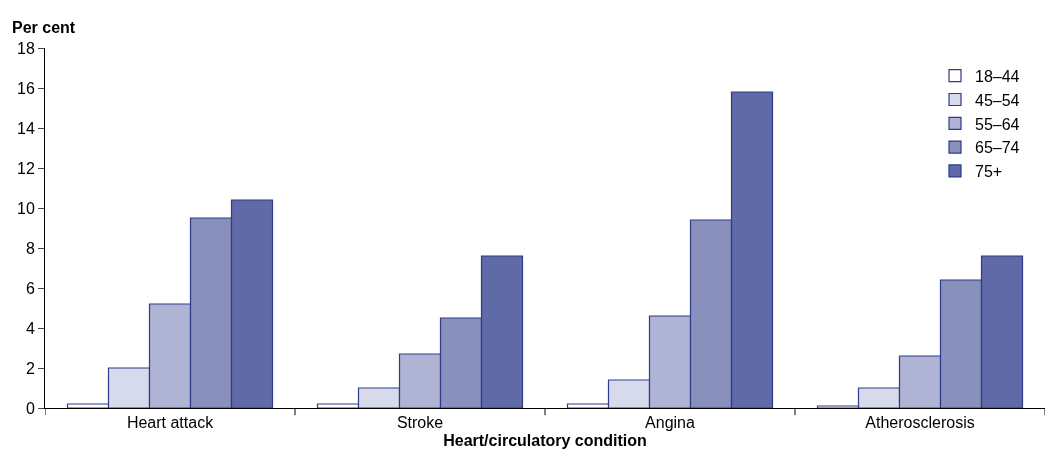 This screenshot has height=470, width=1055. Describe the element at coordinates (545, 440) in the screenshot. I see `x-axis-title: Heart/circulatory condition` at that location.